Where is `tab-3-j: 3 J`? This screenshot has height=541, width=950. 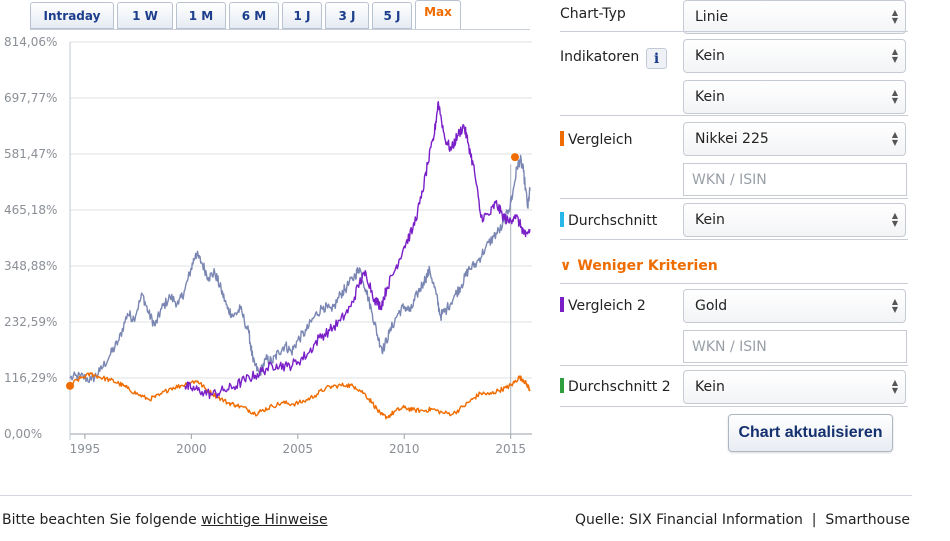
tab-3-j: 3 J is located at coordinates (347, 15).